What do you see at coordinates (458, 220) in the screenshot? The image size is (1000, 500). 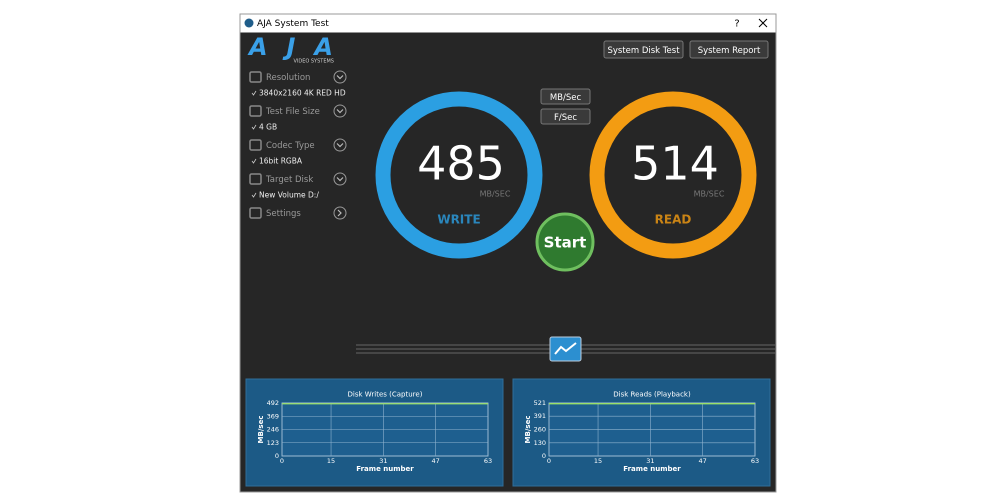 I see `gauge-label: WRITE` at bounding box center [458, 220].